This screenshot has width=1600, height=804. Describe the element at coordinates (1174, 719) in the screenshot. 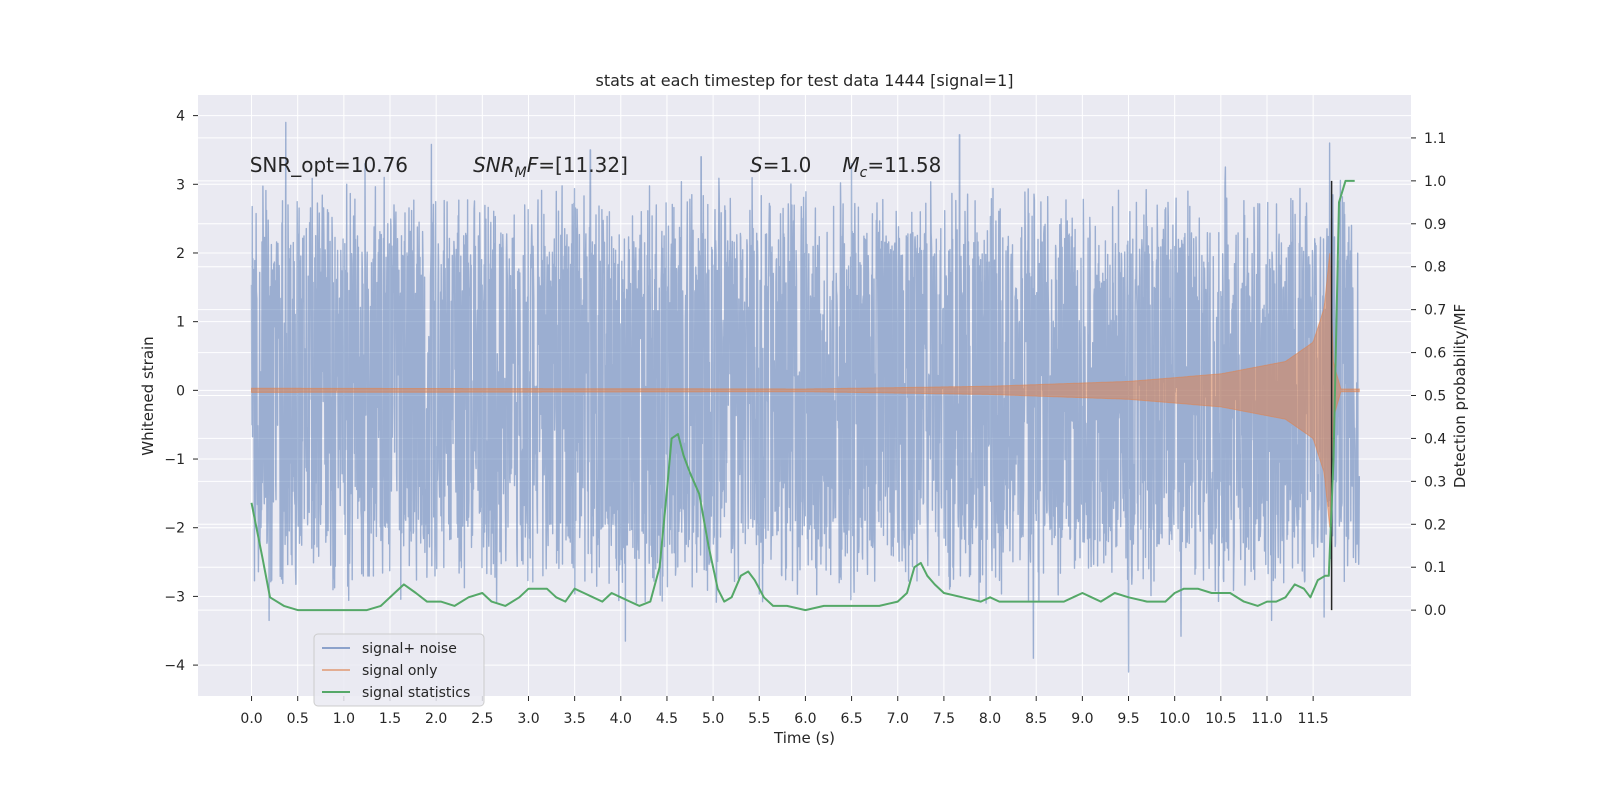

I see `x-tick-label: 10.0` at that location.